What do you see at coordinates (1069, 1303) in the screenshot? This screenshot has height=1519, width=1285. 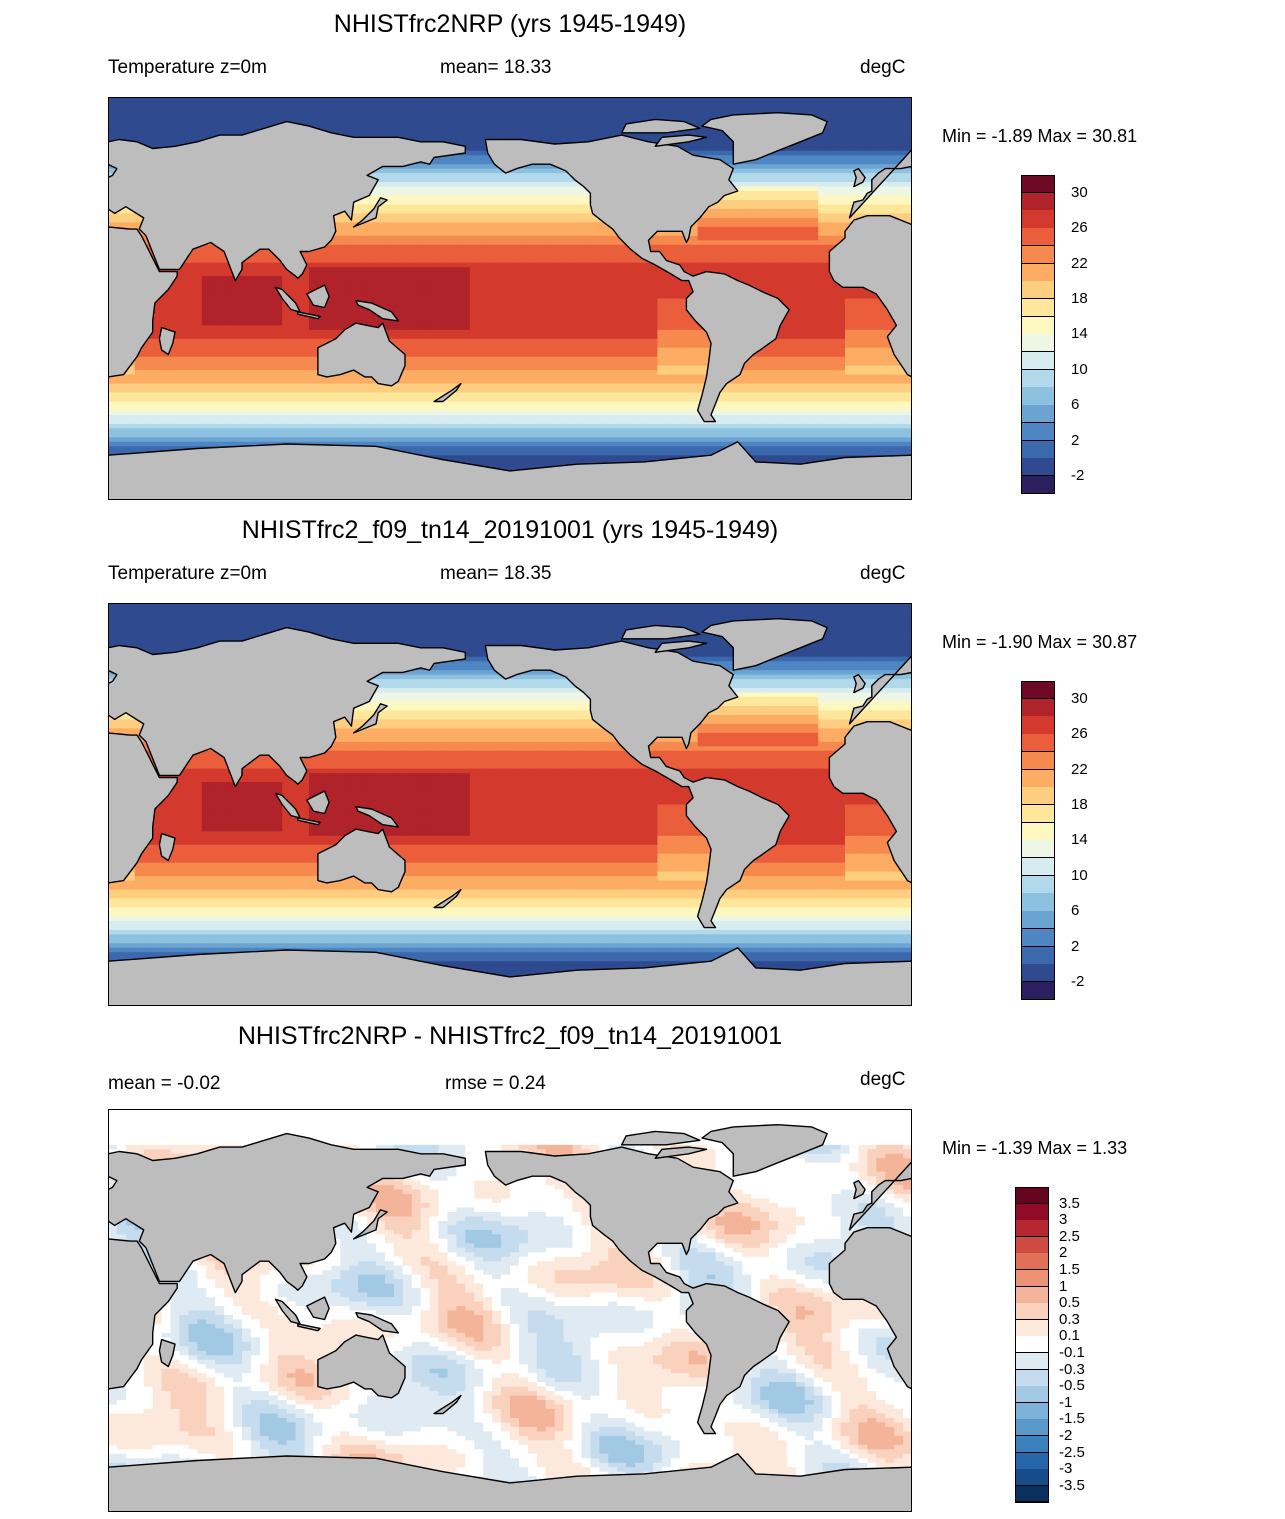 I see `colorbar-label: 0.5` at bounding box center [1069, 1303].